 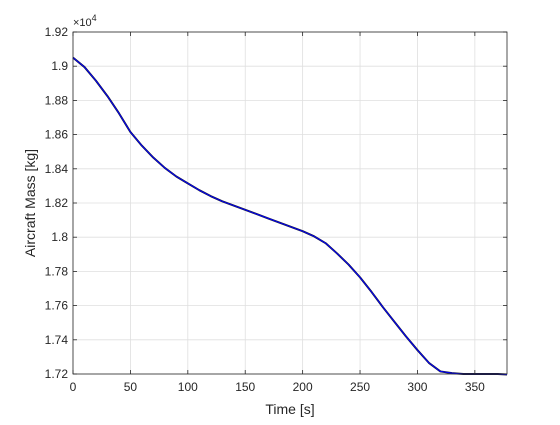 I want to click on y-tick-label: 1.88, so click(x=57, y=100).